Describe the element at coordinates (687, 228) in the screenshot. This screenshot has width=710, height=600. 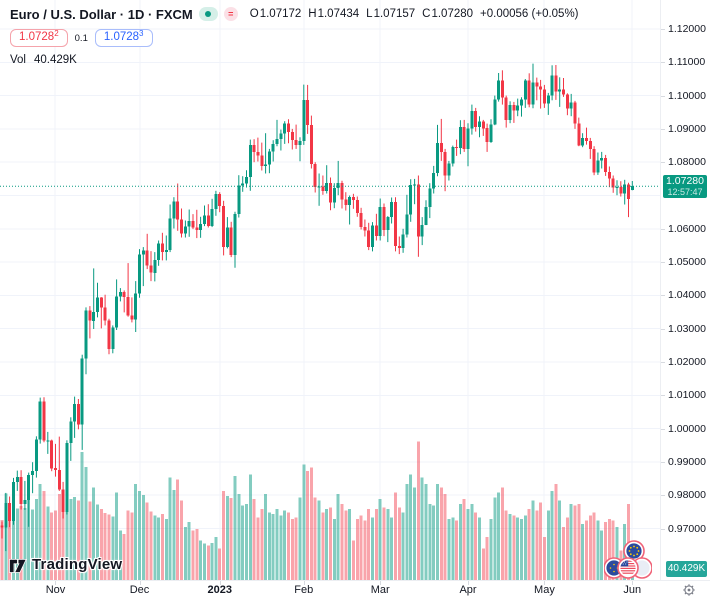
I see `price-axis-label: 1.06000` at that location.